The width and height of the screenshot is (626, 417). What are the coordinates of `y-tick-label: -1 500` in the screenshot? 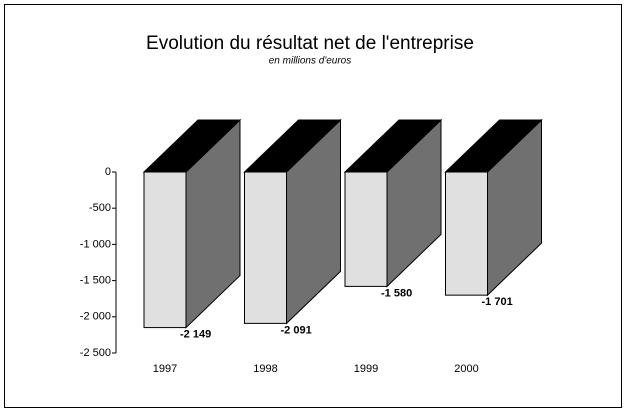 It's located at (95, 281).